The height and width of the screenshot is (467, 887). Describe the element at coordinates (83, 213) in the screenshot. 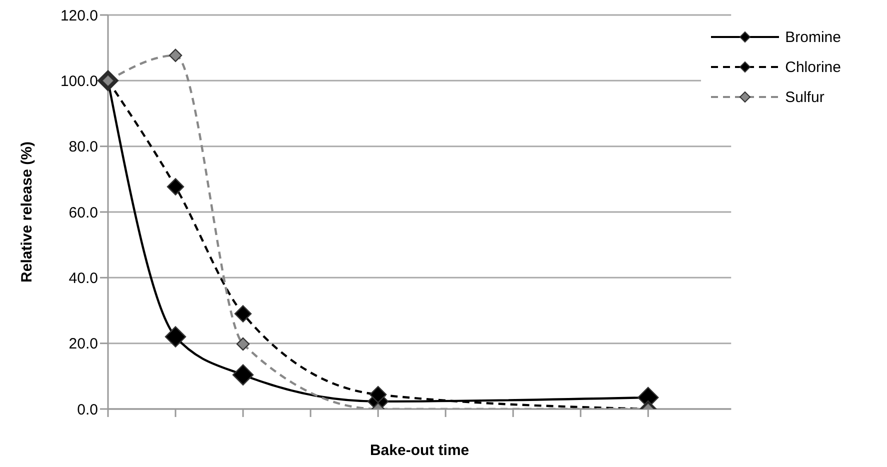

I see `y-tick-label: 60.0` at that location.